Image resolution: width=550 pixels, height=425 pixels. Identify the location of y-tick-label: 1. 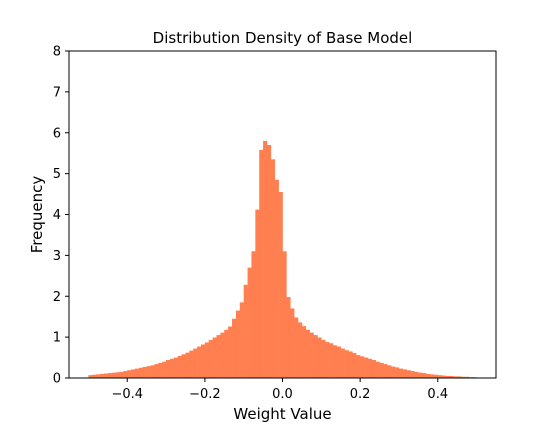
(57, 338).